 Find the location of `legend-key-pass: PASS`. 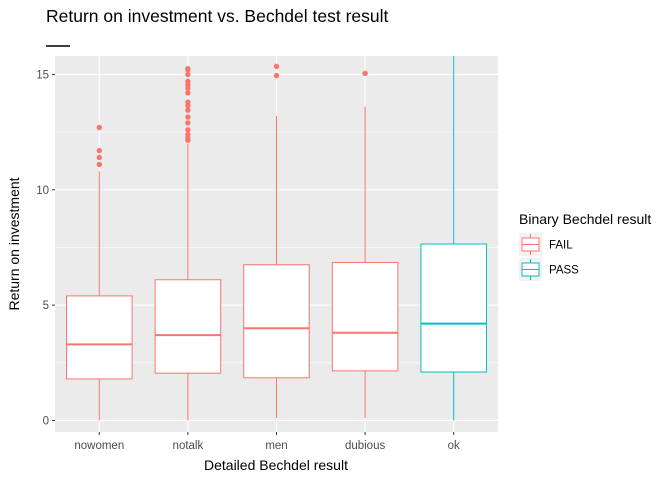

legend-key-pass: PASS is located at coordinates (549, 269).